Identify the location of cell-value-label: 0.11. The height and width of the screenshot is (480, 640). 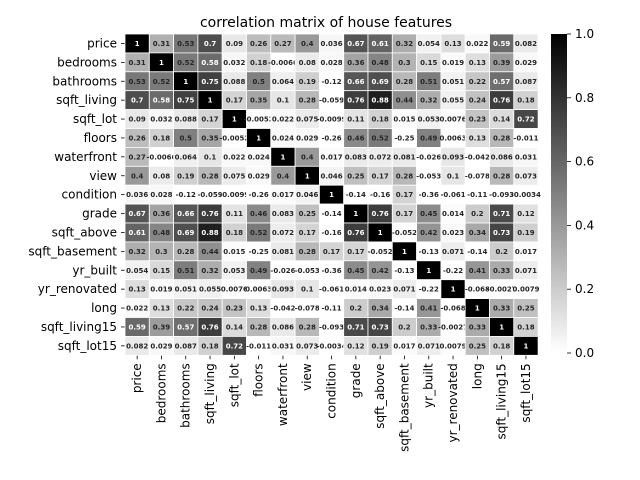
(234, 214).